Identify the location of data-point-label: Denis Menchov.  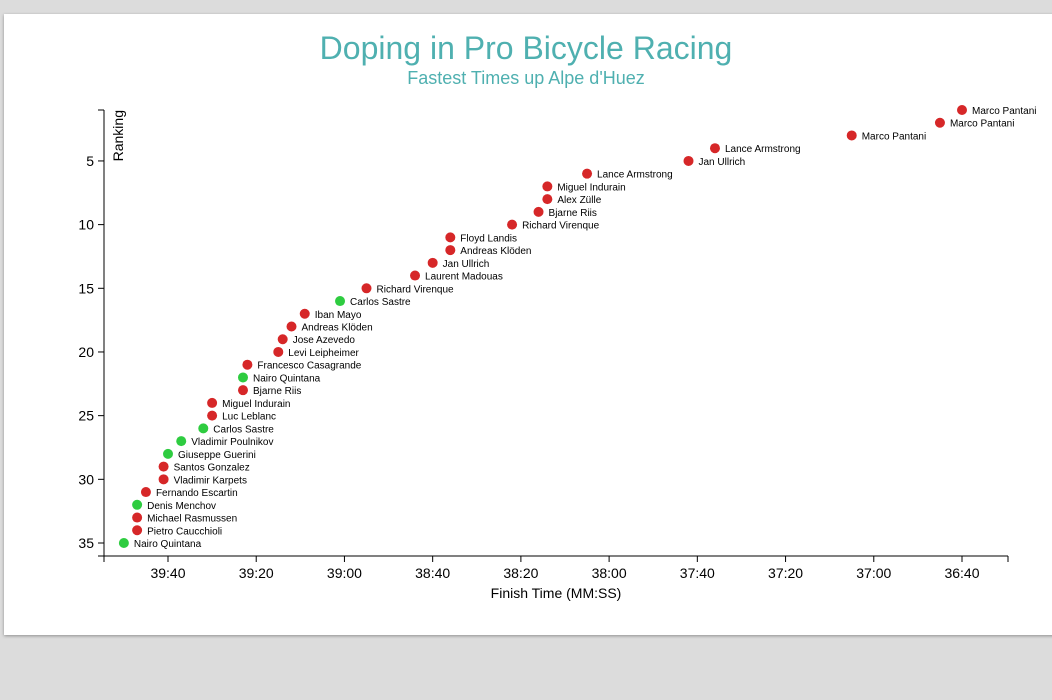
(181, 506).